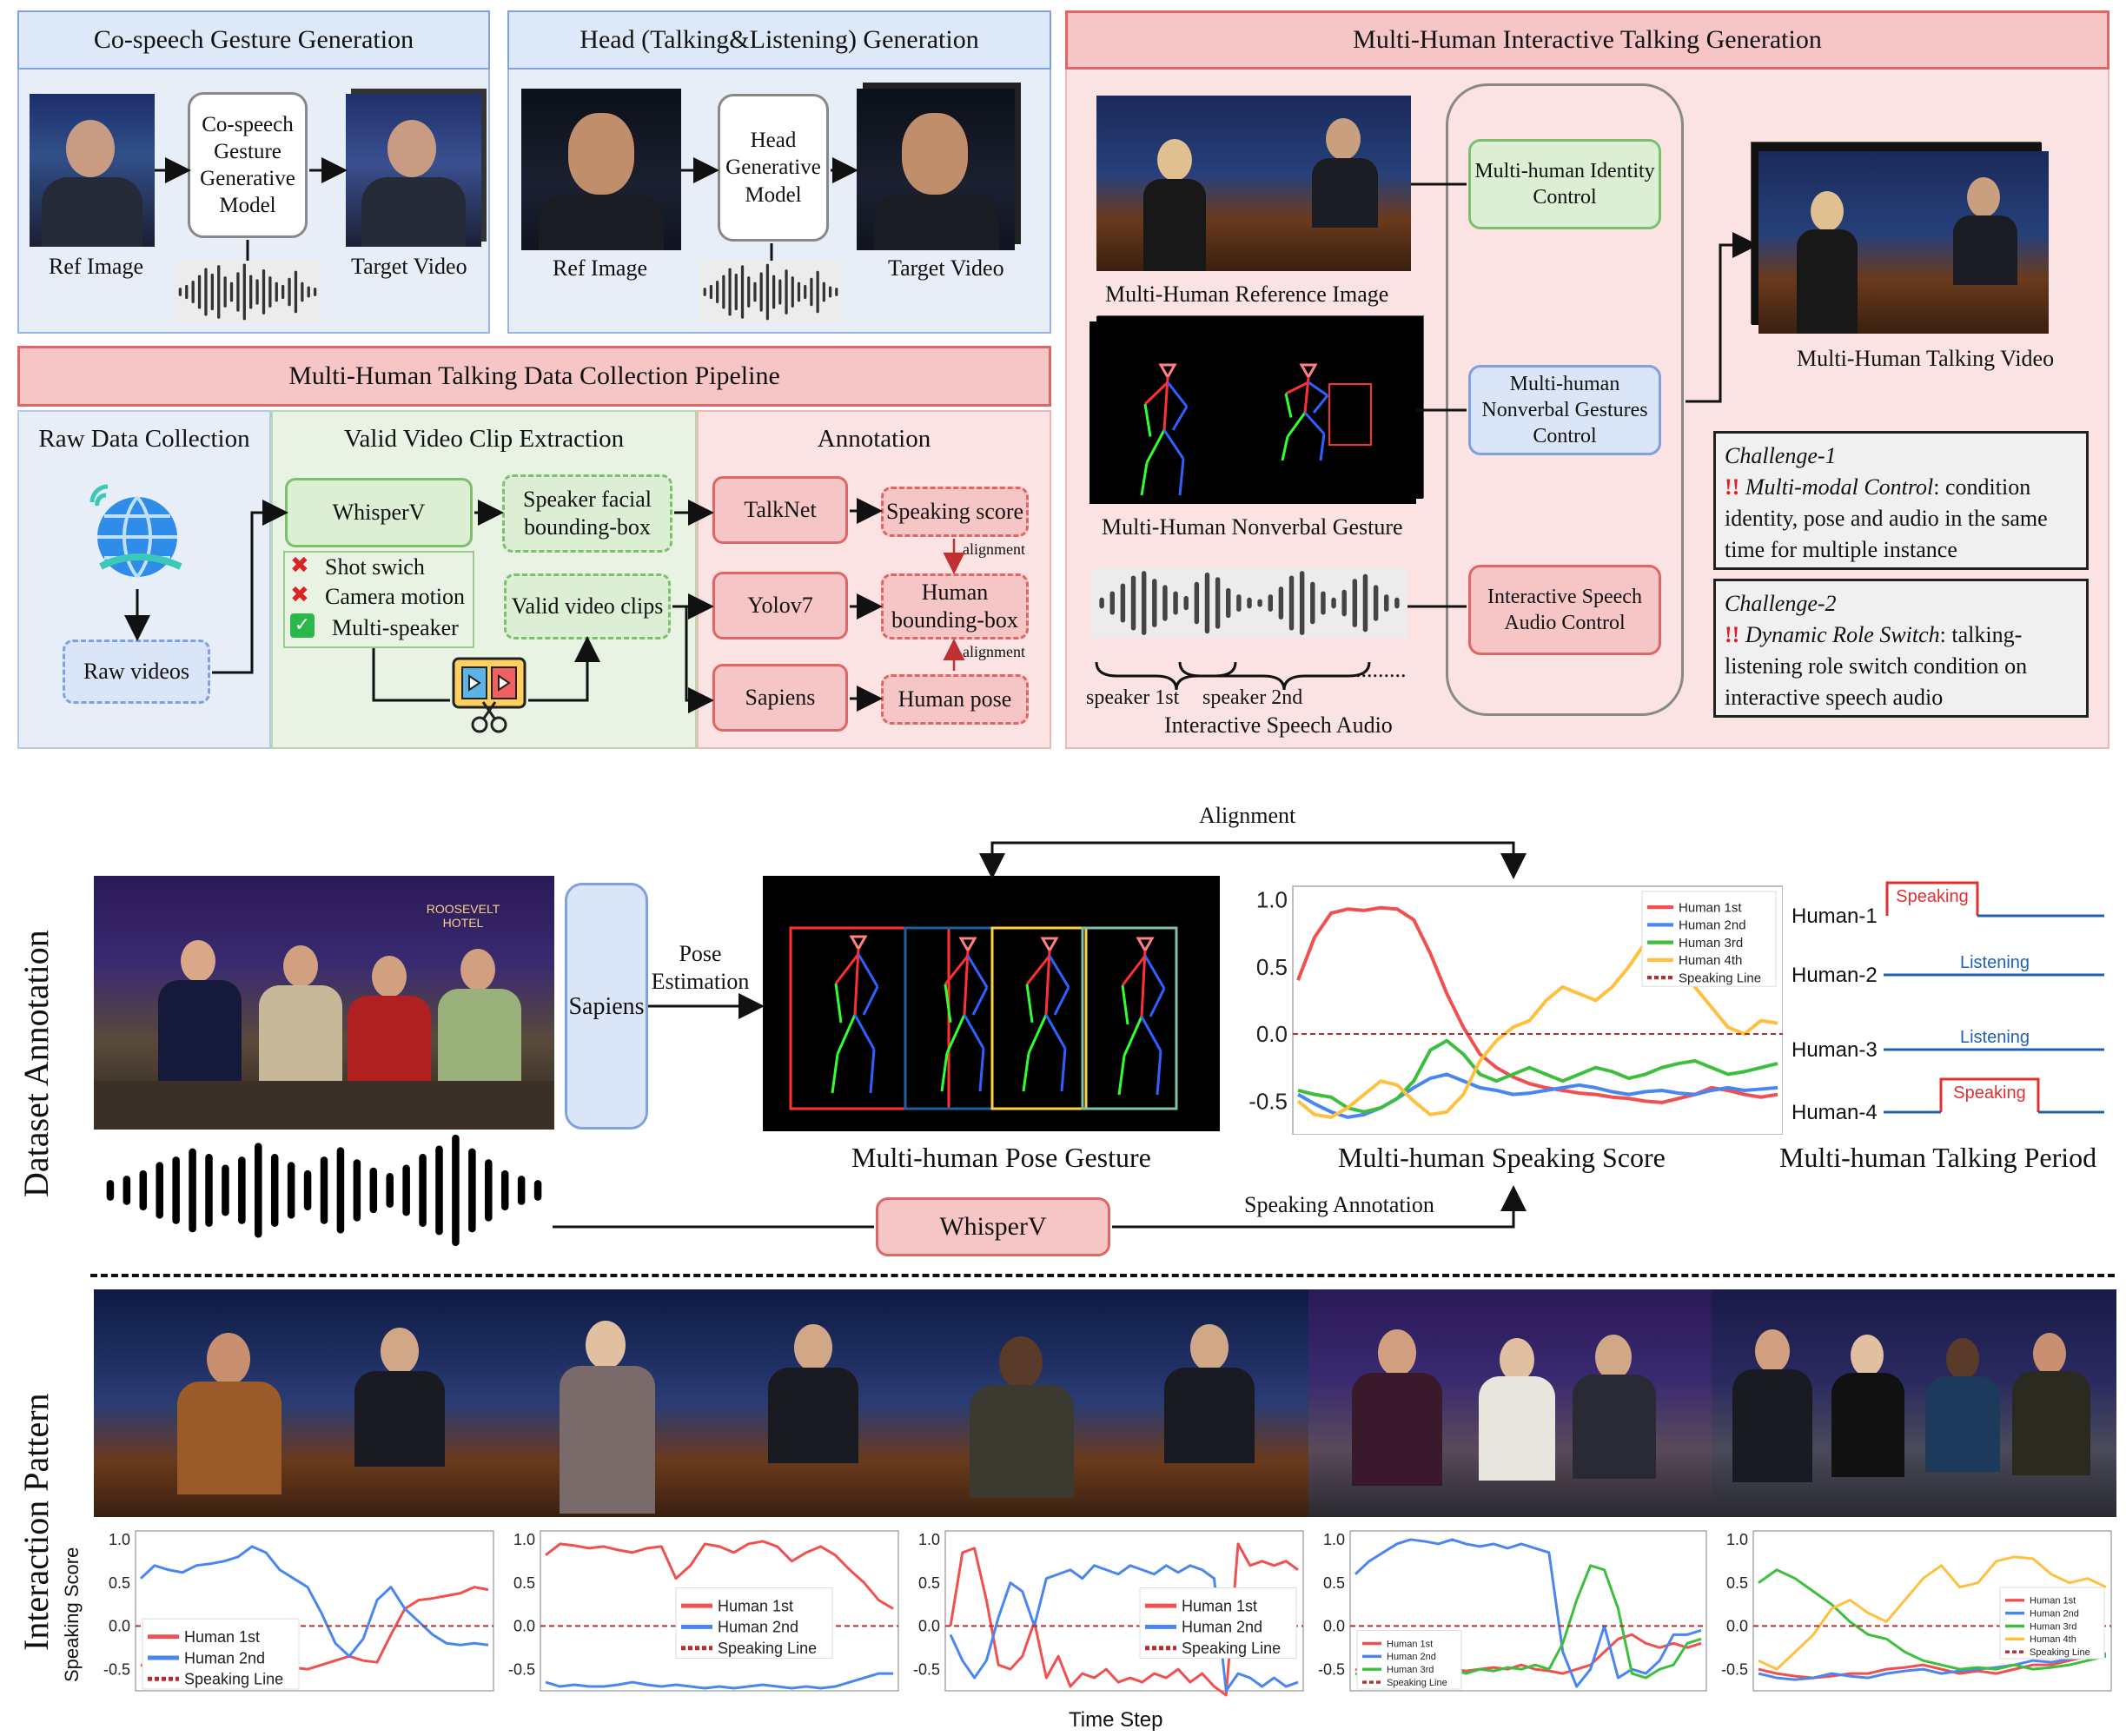 The image size is (2126, 1736). Describe the element at coordinates (955, 512) in the screenshot. I see `speaking-score-box: Speaking score` at that location.